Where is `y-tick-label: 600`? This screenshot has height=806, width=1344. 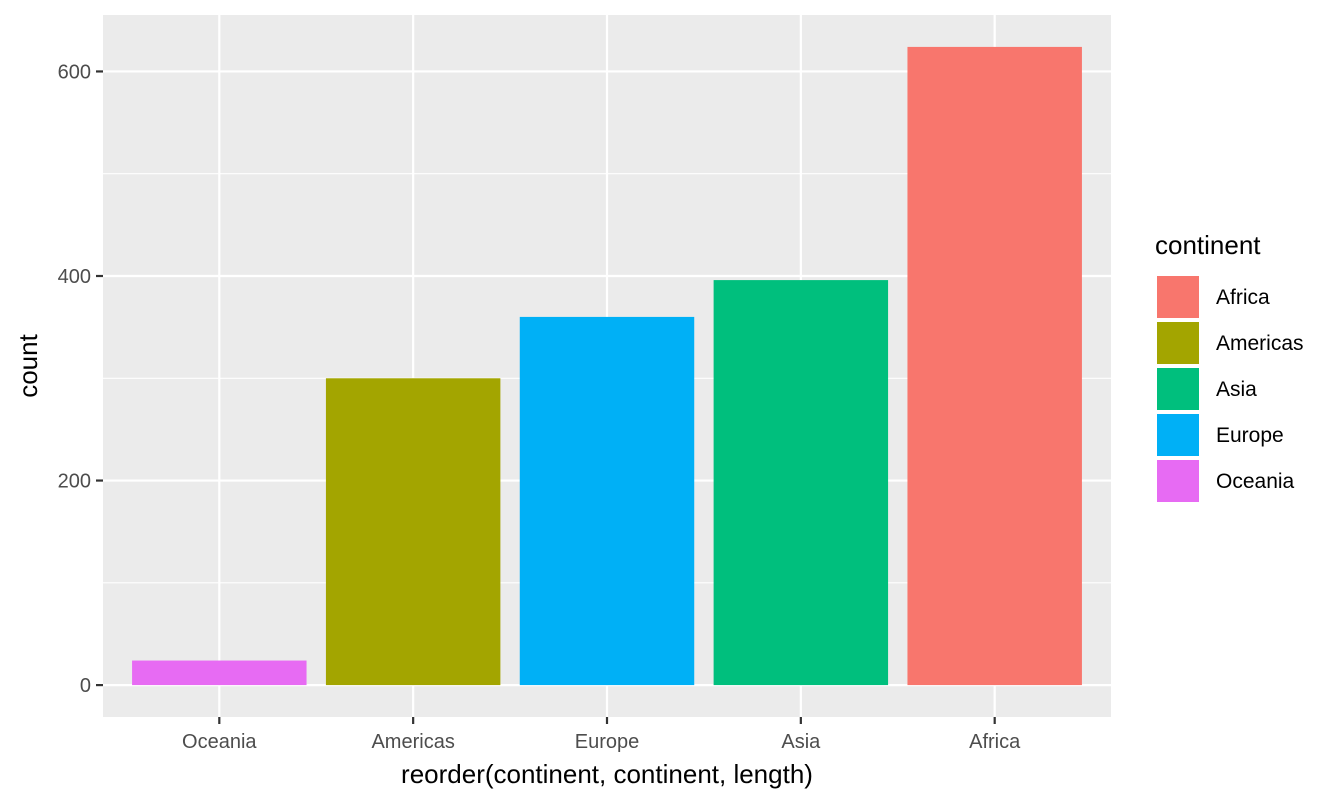 y-tick-label: 600 is located at coordinates (74, 72).